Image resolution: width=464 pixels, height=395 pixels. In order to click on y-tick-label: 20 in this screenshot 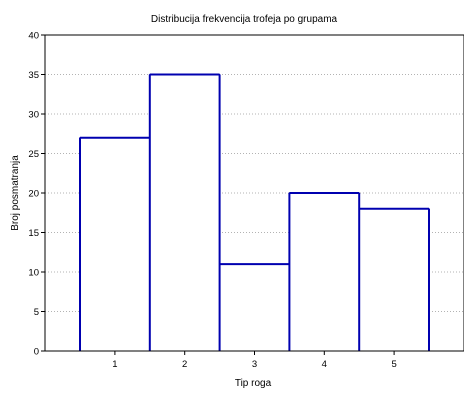, I will do `click(33, 194)`.